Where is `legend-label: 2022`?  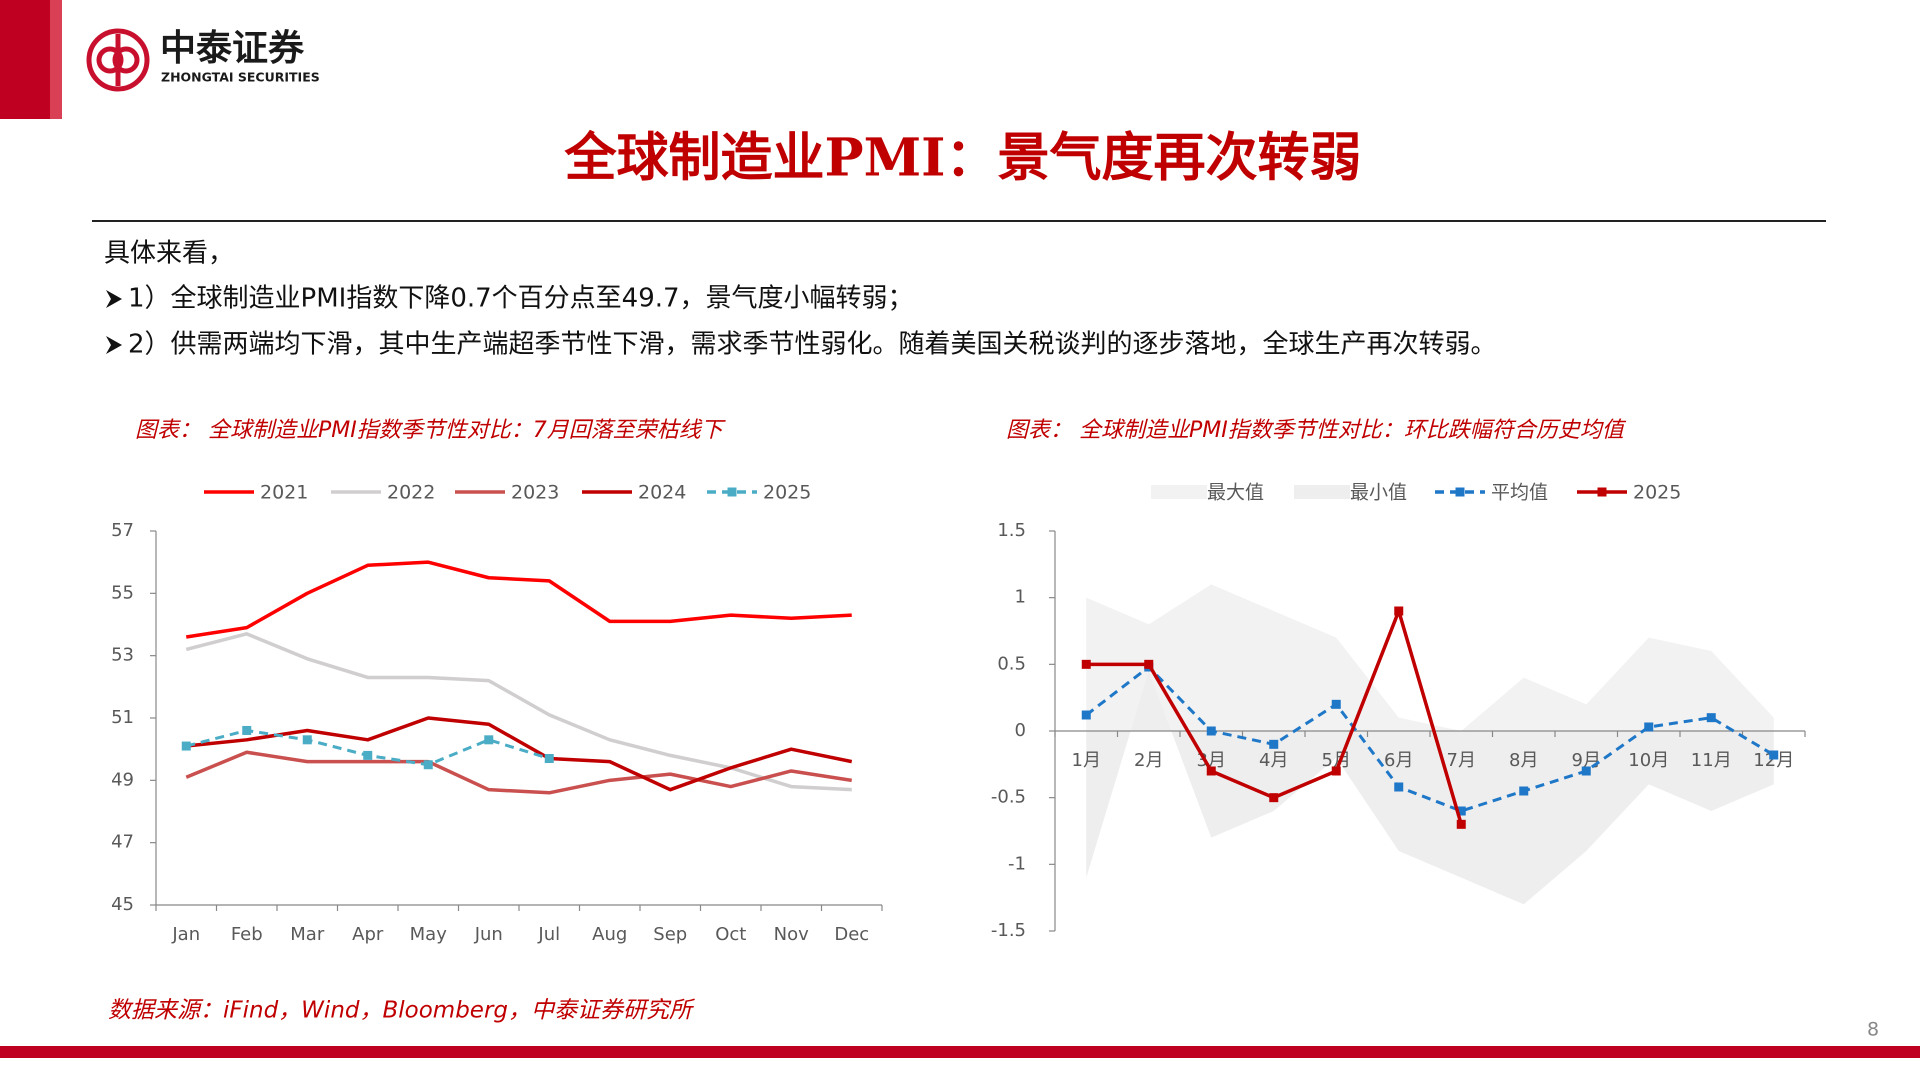
legend-label: 2022 is located at coordinates (411, 493).